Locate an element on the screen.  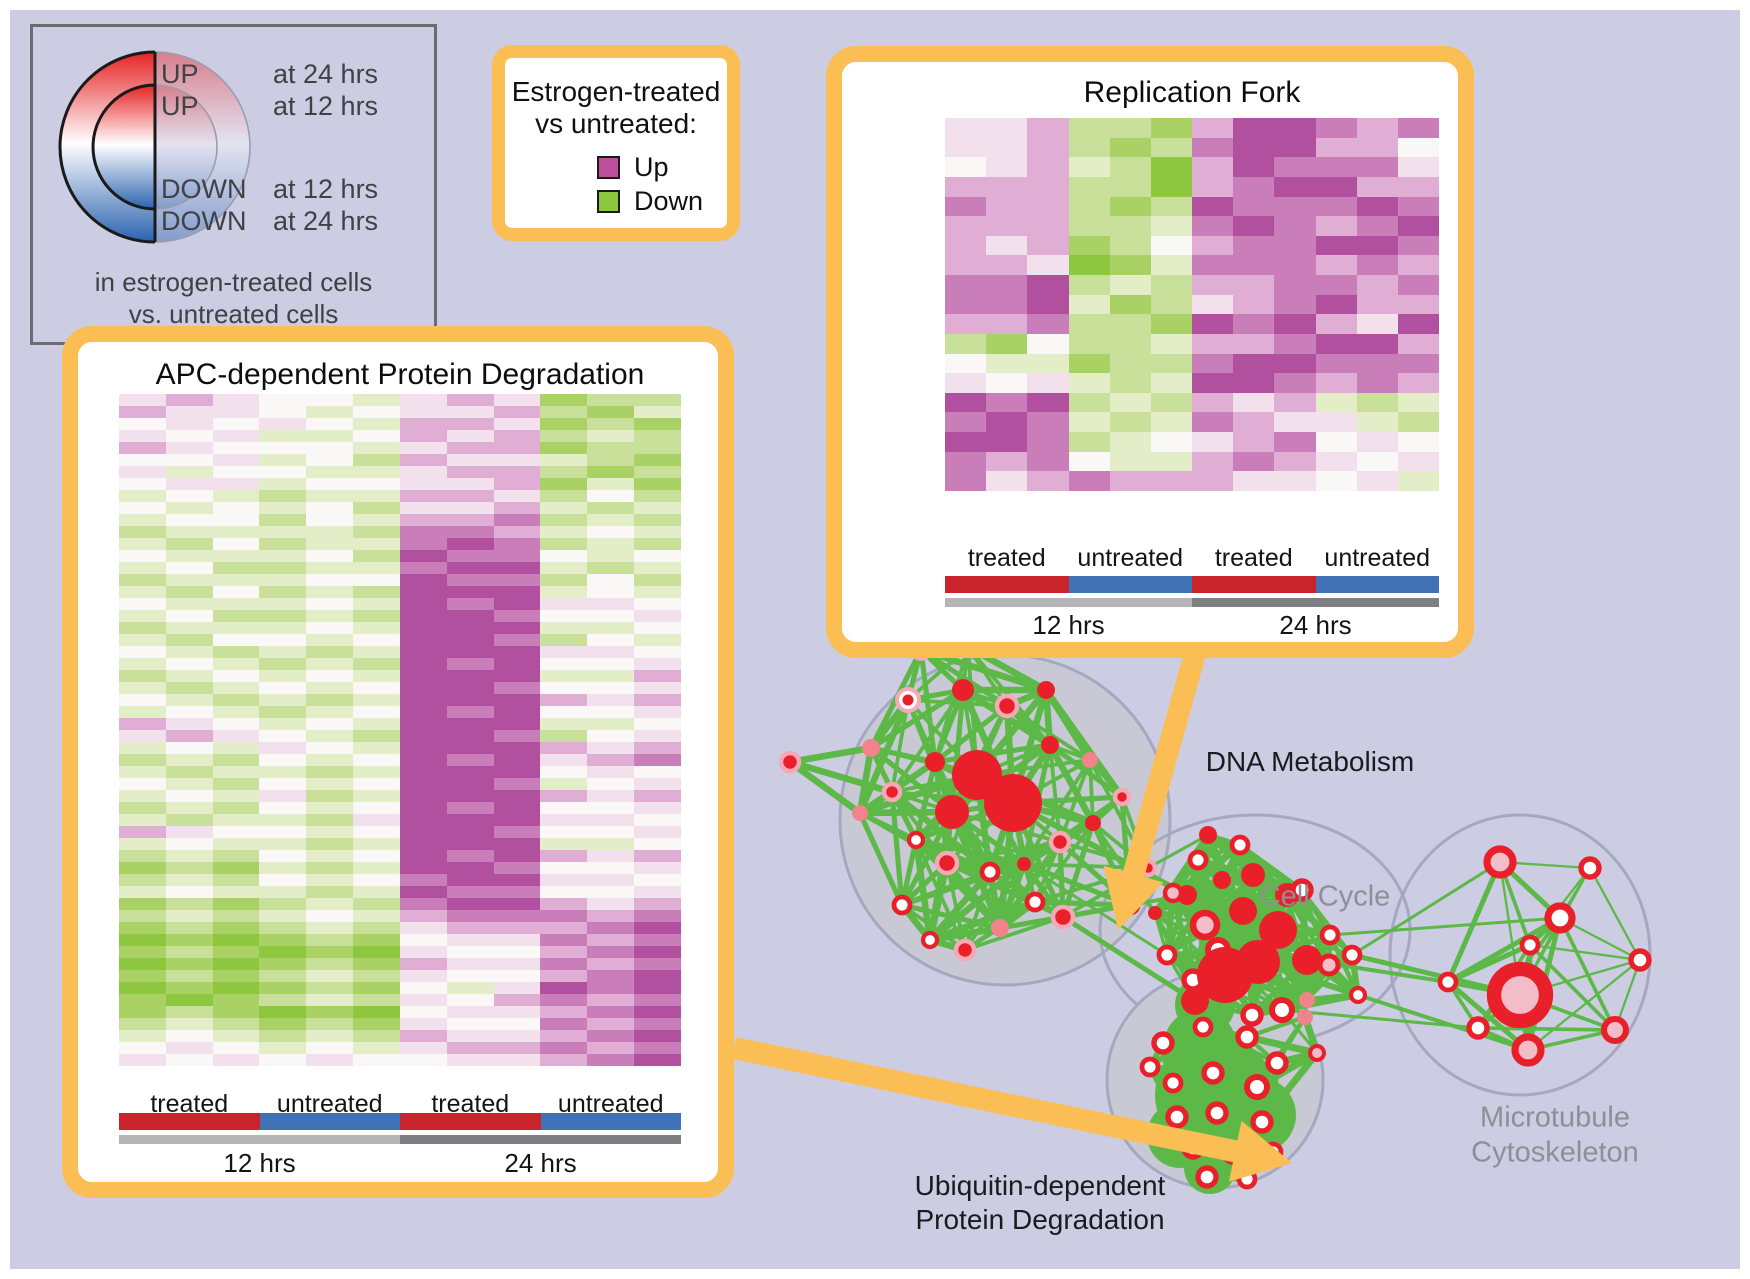
label-12hrs: 12 hrs is located at coordinates (1068, 625).